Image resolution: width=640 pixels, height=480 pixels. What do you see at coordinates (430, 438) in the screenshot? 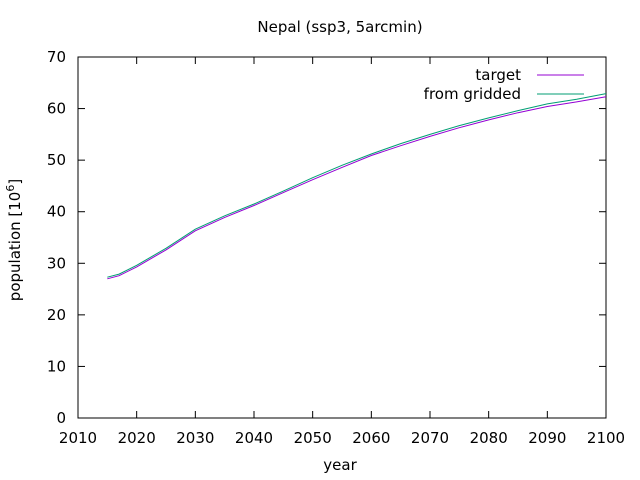
I see `x-tick-label: 2070` at bounding box center [430, 438].